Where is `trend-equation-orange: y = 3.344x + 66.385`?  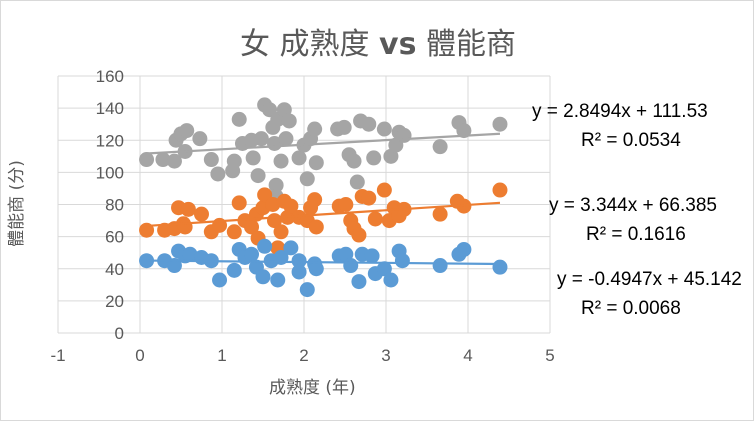
trend-equation-orange: y = 3.344x + 66.385 is located at coordinates (633, 205).